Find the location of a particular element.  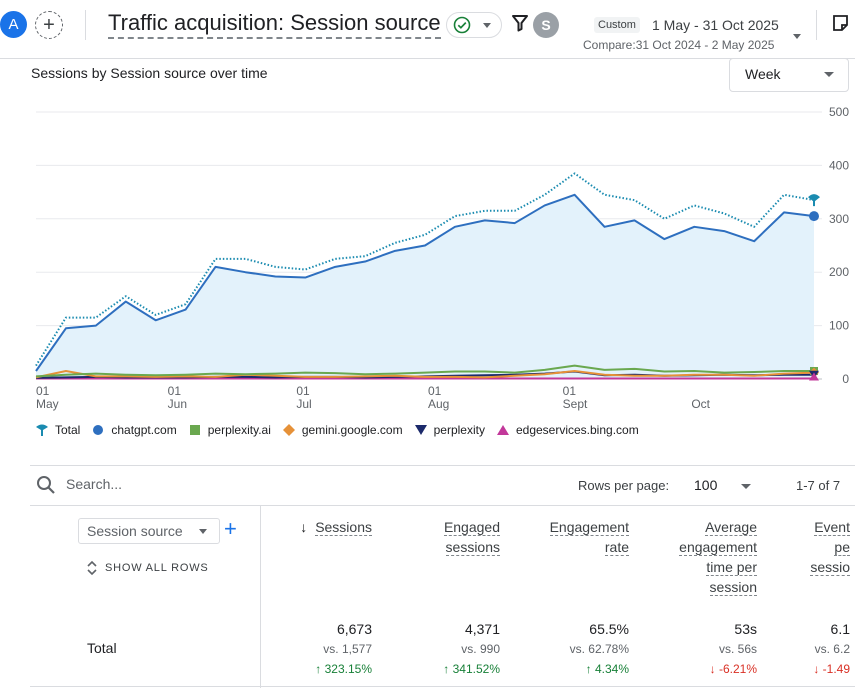

rows-per-page-select: 100 is located at coordinates (706, 485).